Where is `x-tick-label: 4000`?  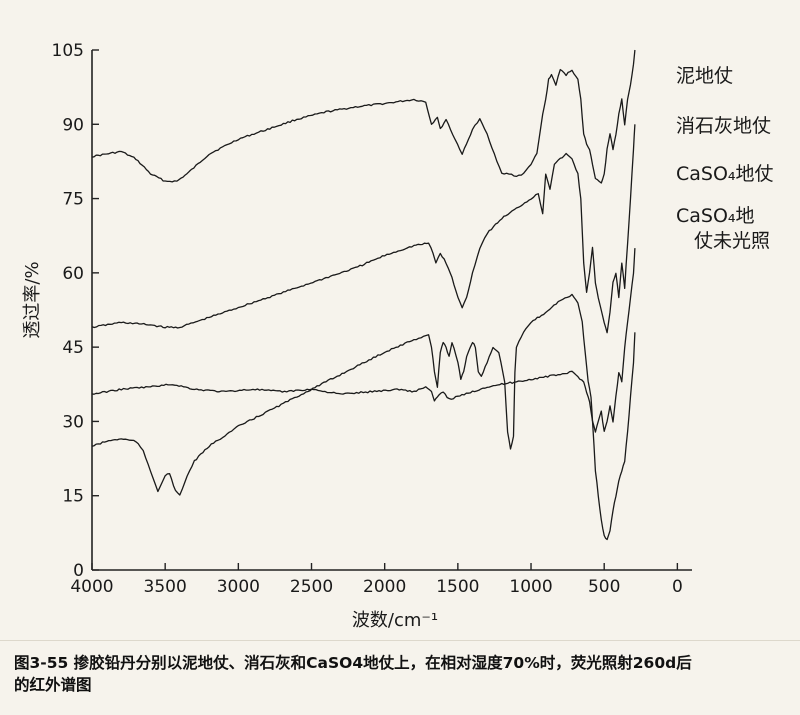
x-tick-label: 4000 is located at coordinates (91, 587).